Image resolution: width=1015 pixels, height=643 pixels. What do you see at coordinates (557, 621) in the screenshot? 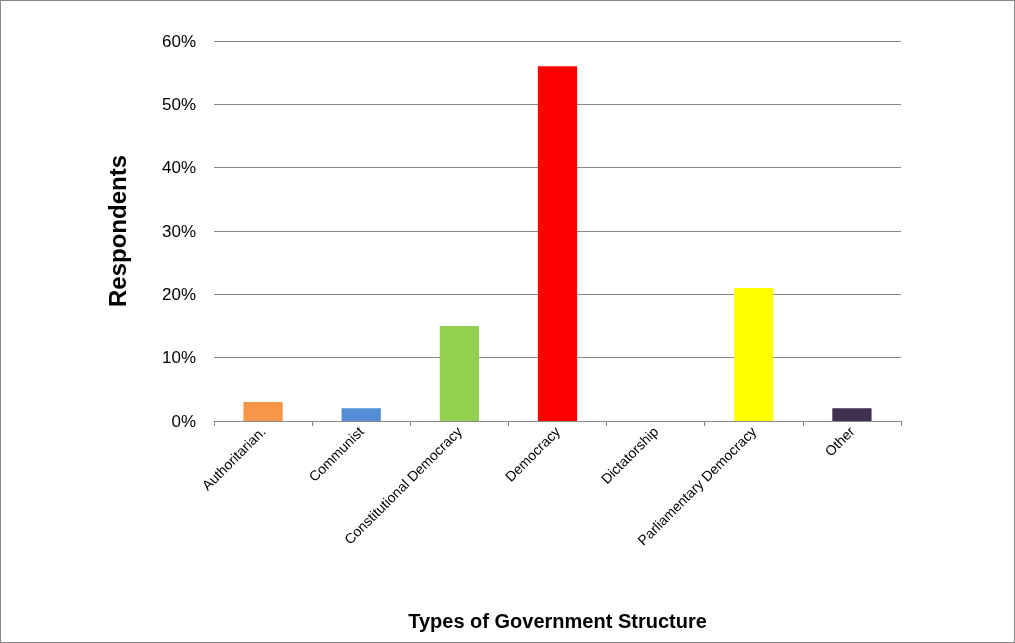
I see `x-axis-title: Types of Government Structure` at bounding box center [557, 621].